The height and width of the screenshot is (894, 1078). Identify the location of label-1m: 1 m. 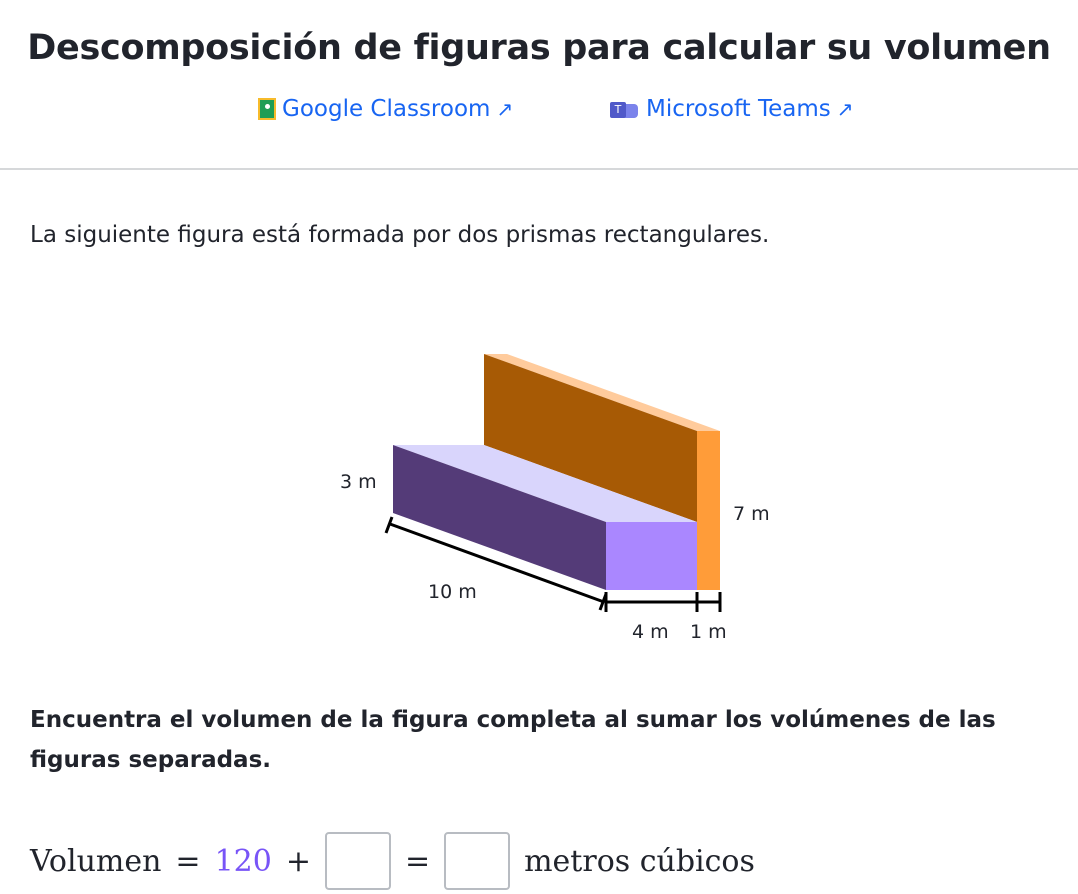
(708, 632).